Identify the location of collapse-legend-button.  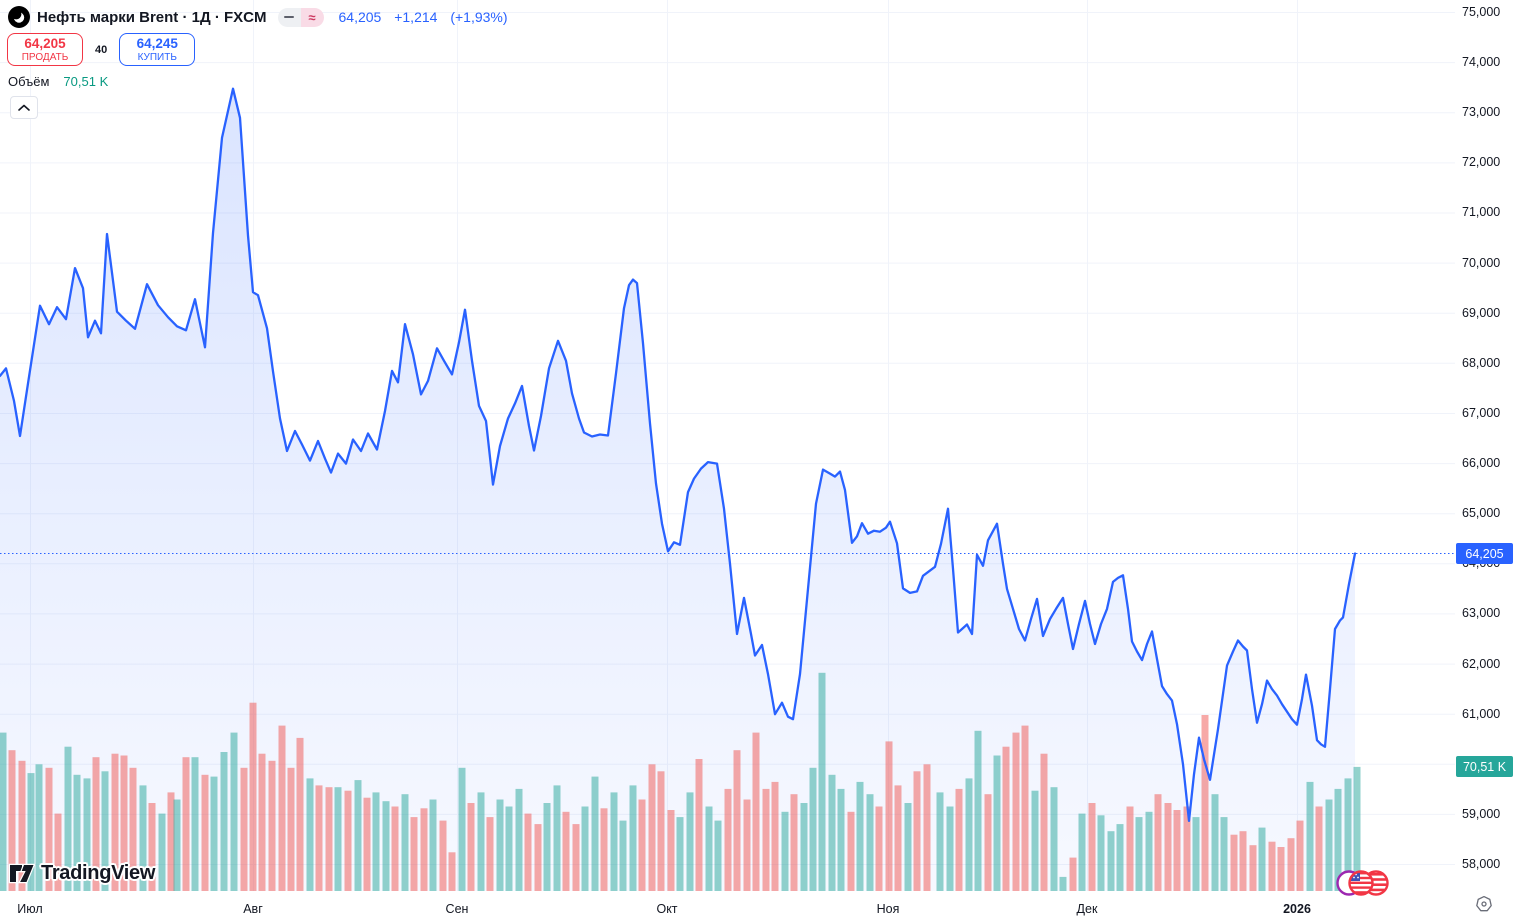
(24, 107).